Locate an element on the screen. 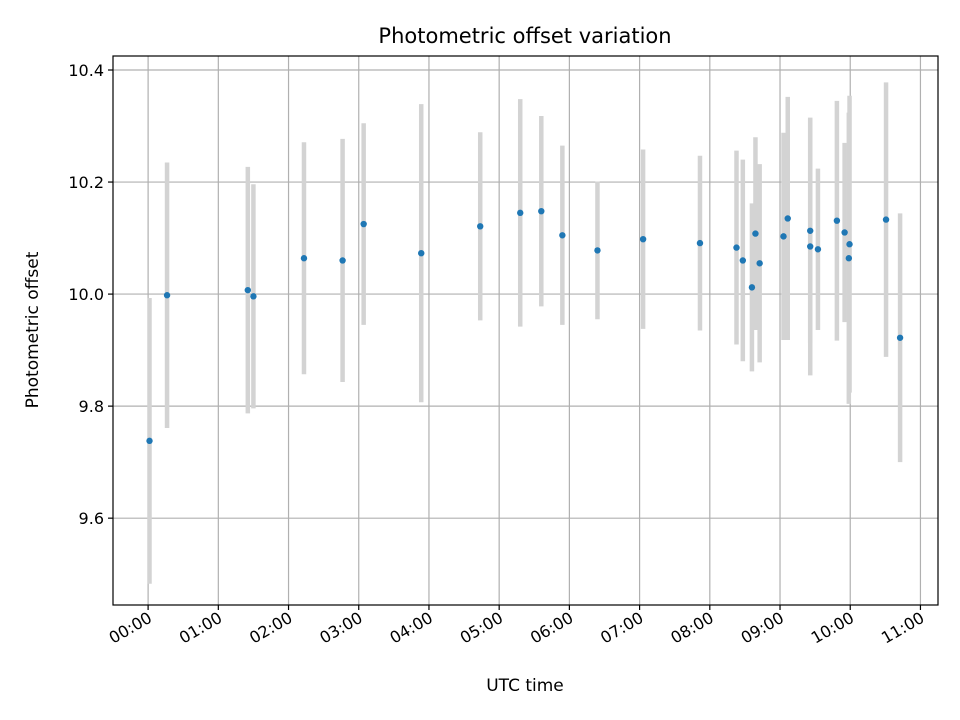 This screenshot has height=720, width=960. x-tick-label: 00:00 is located at coordinates (130, 628).